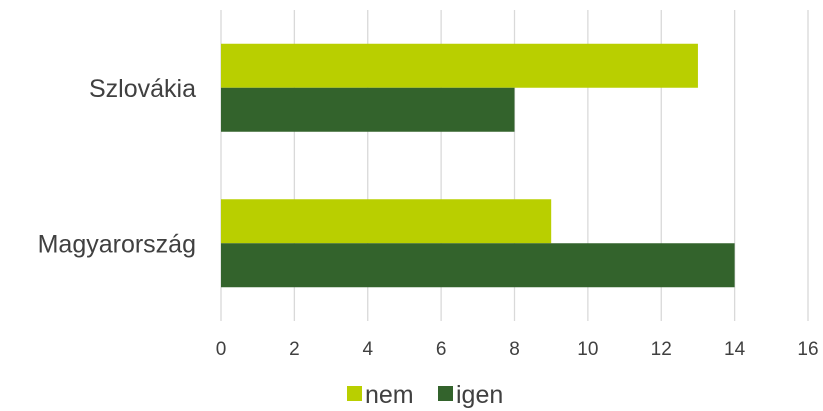 Image resolution: width=823 pixels, height=411 pixels. What do you see at coordinates (459, 65) in the screenshot?
I see `bar-szlovakia-nem` at bounding box center [459, 65].